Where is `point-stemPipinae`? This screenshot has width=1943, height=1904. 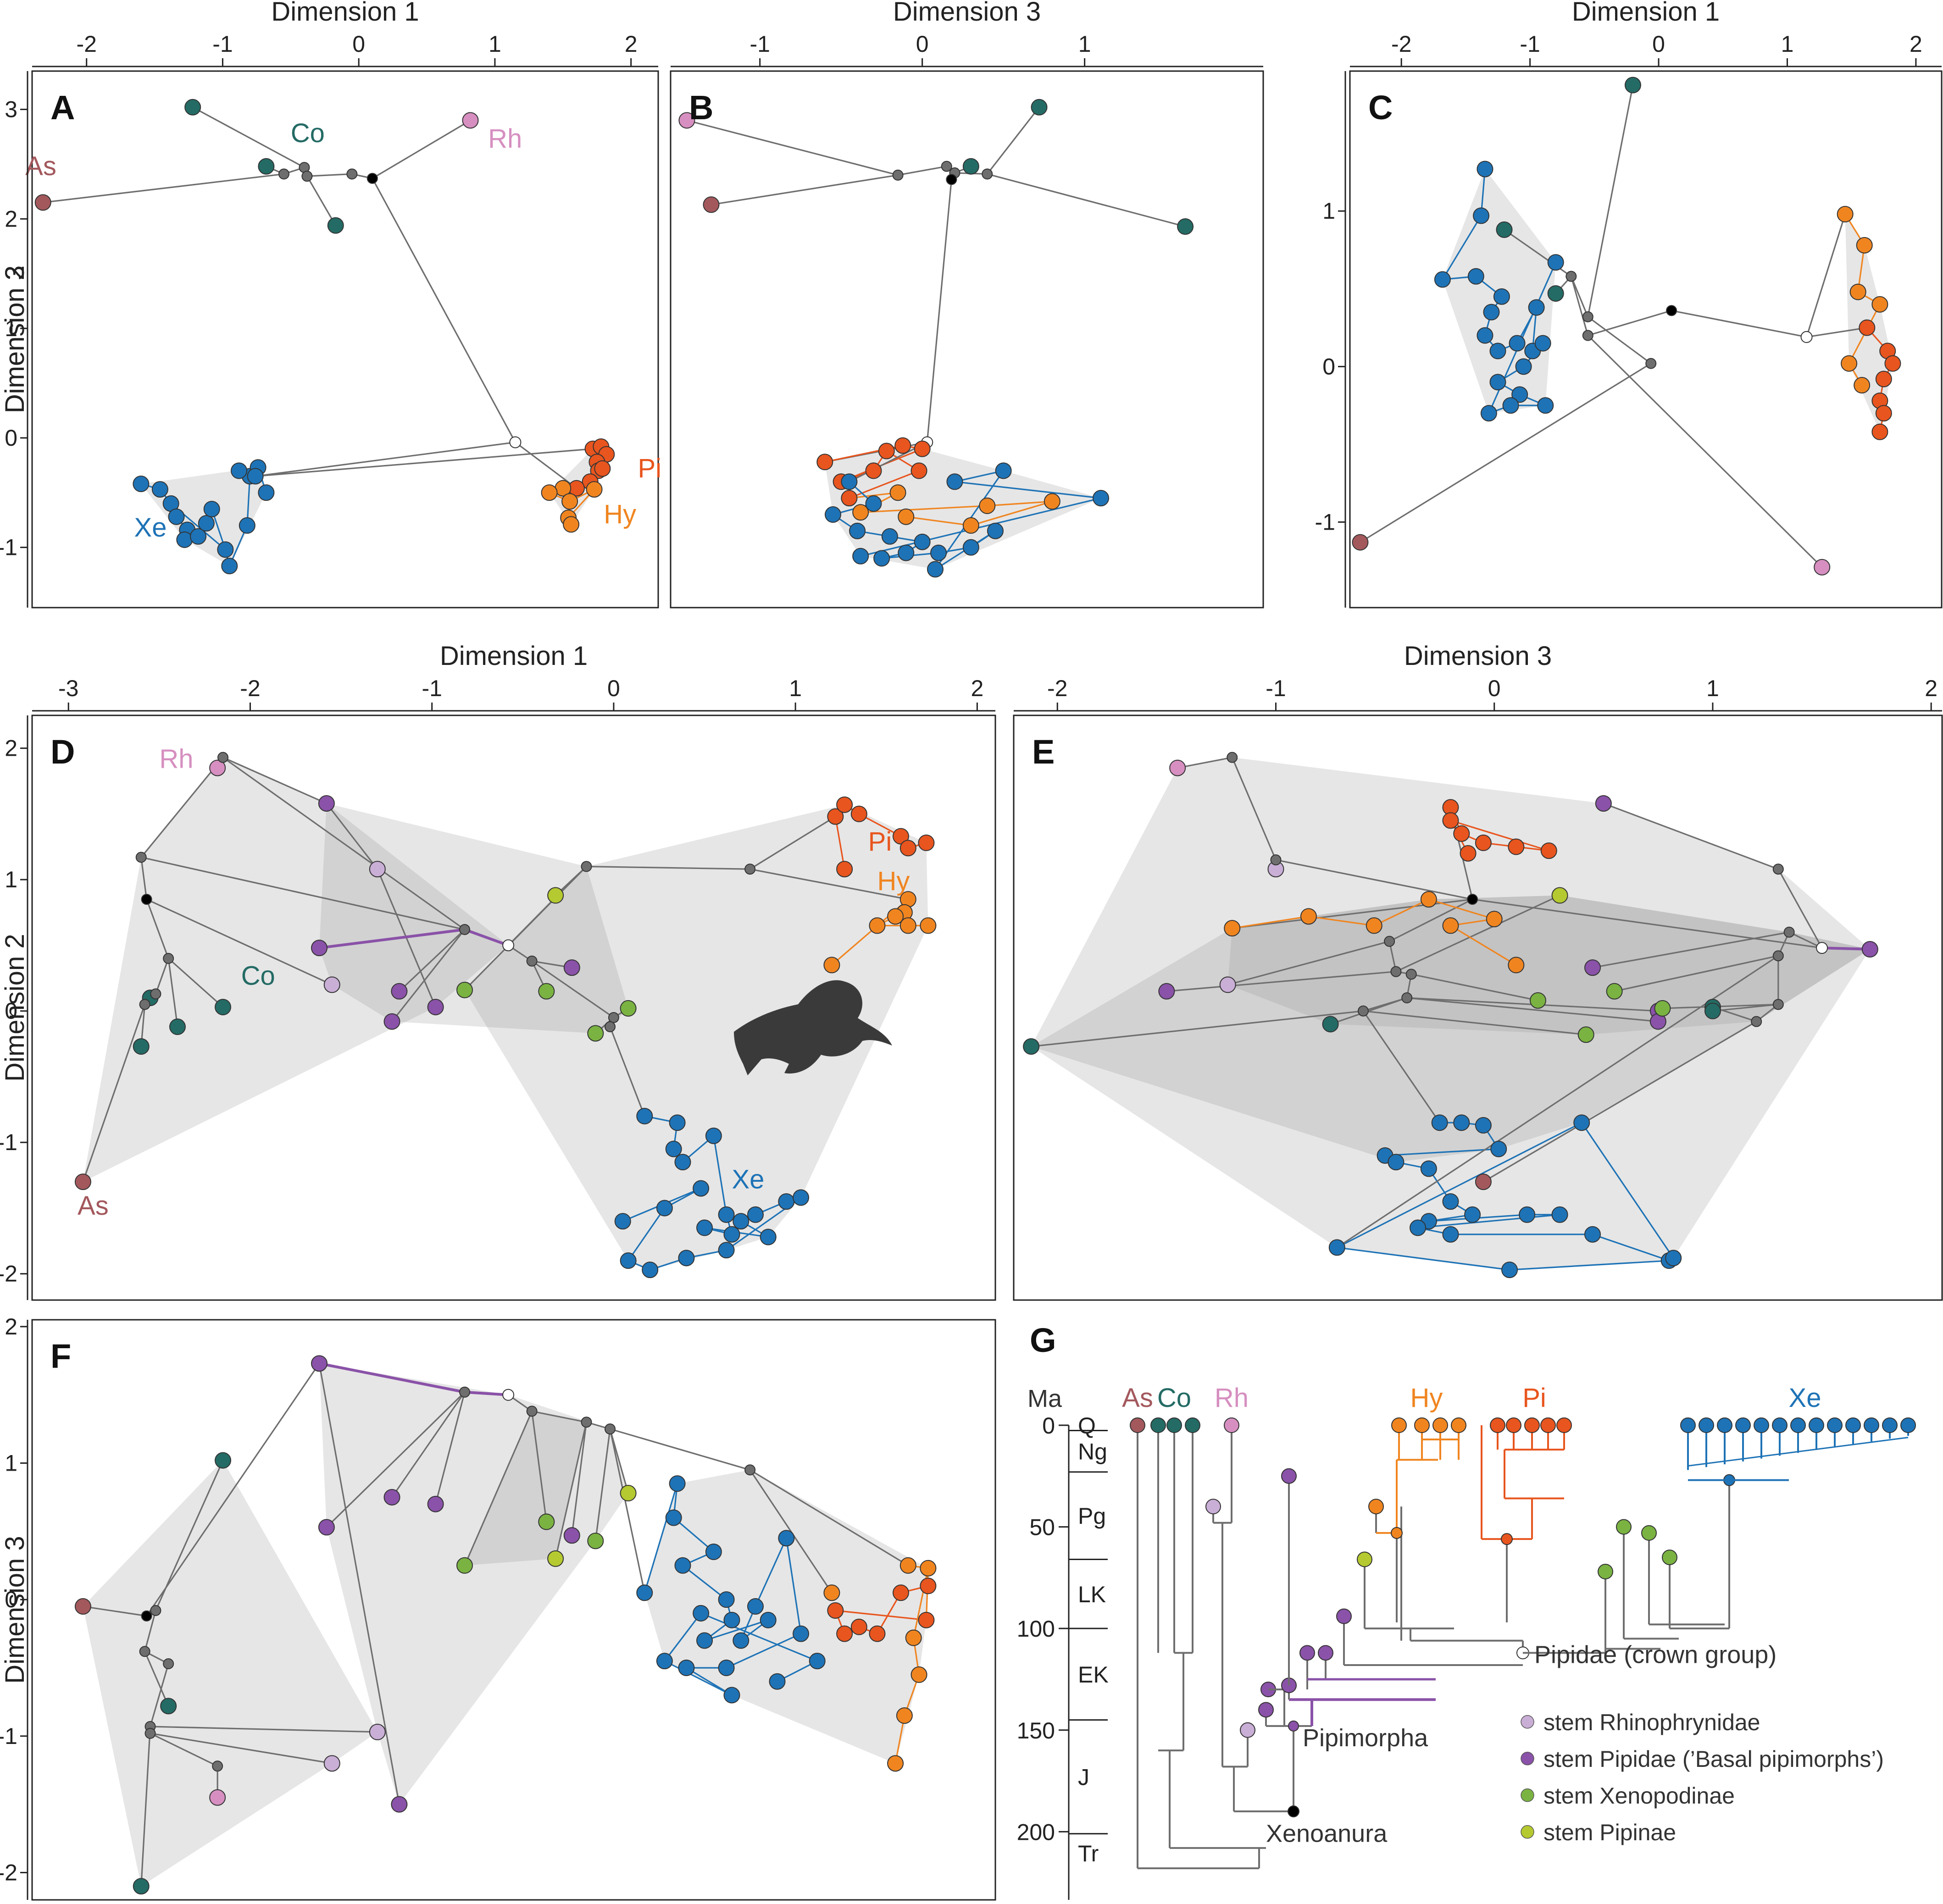
point-stemPipinae is located at coordinates (629, 1493).